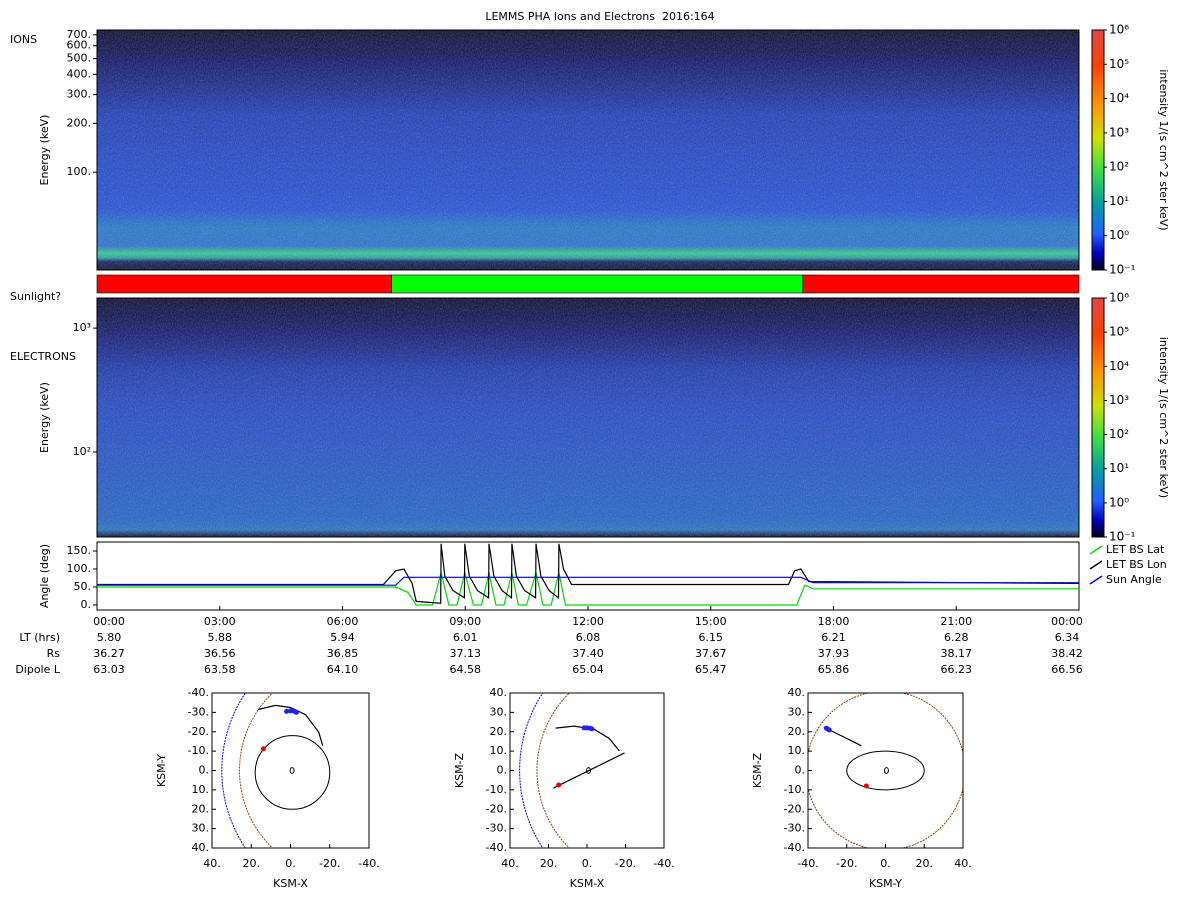 The width and height of the screenshot is (1200, 900). Describe the element at coordinates (885, 883) in the screenshot. I see `x-axis-label: KSM-Y` at that location.